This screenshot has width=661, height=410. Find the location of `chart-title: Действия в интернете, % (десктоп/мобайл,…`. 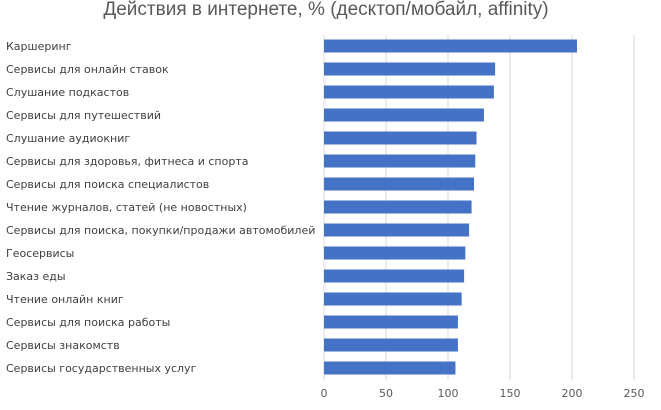

chart-title: Действия в интернете, % (десктоп/мобайл,… is located at coordinates (325, 10).